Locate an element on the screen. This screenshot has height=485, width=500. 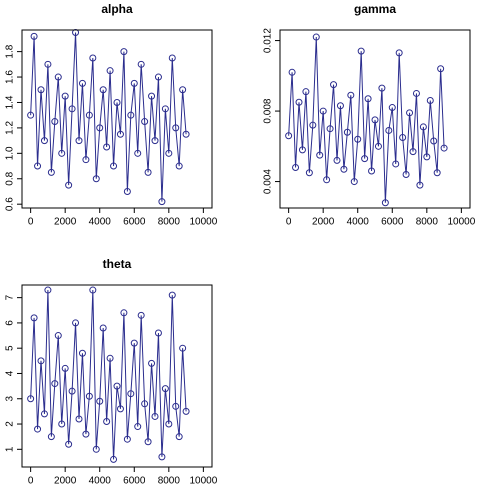
y-tick-label: 0.8 is located at coordinates (10, 178).